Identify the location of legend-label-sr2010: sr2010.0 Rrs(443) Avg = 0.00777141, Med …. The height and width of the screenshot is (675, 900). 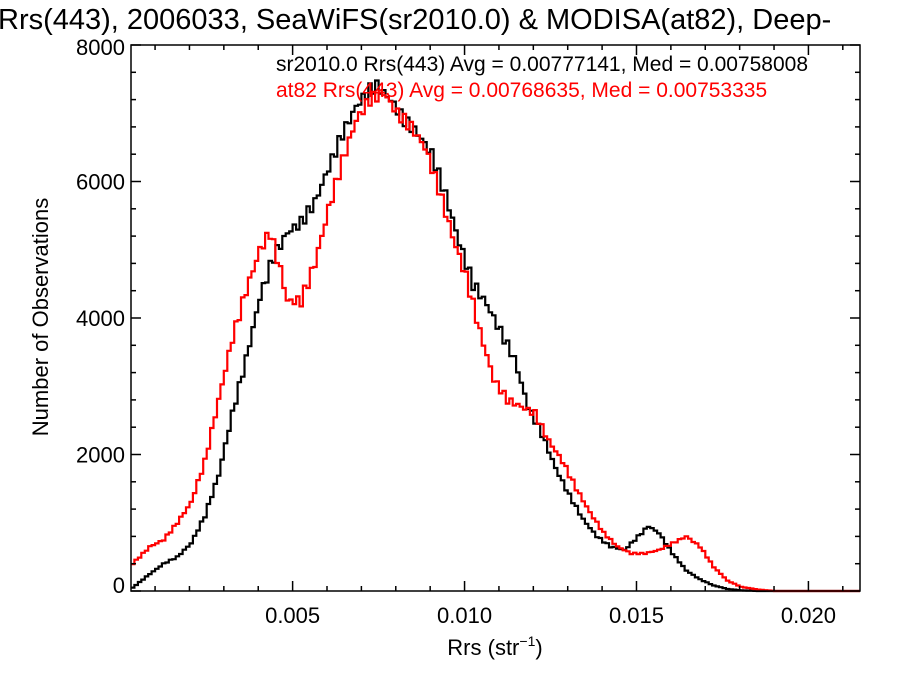
(542, 64).